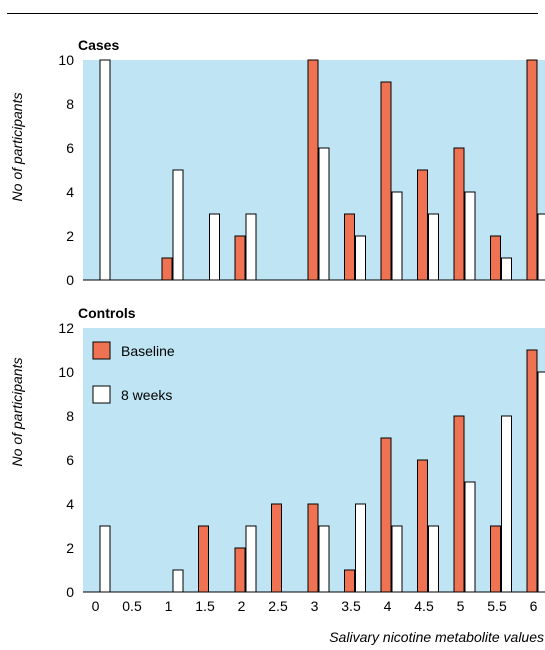 This screenshot has height=650, width=545. What do you see at coordinates (497, 606) in the screenshot?
I see `x-tick-label: 5.5` at bounding box center [497, 606].